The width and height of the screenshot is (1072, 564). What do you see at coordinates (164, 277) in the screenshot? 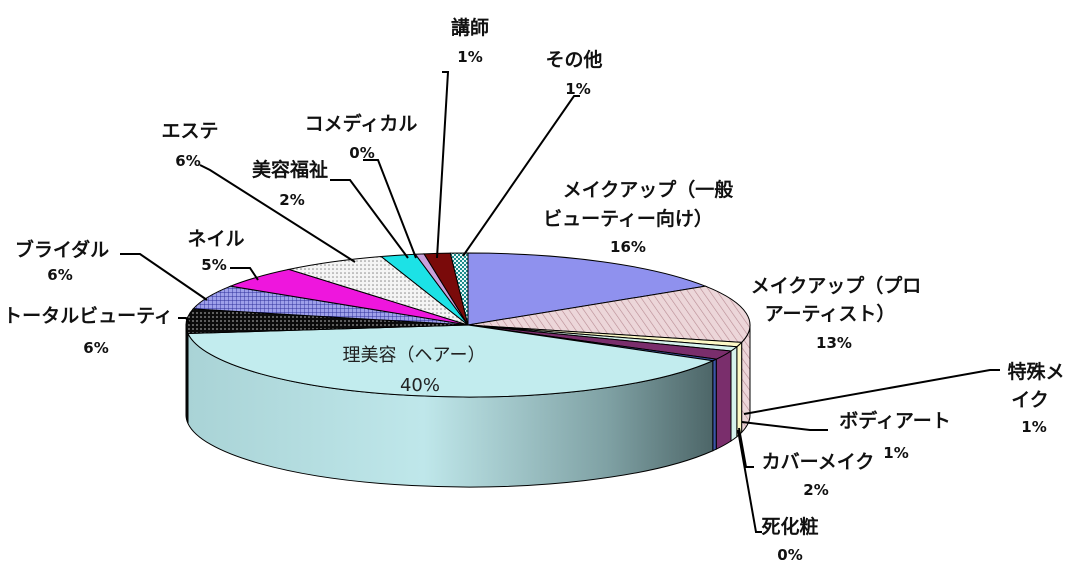
I see `leader-line-bridal` at bounding box center [164, 277].